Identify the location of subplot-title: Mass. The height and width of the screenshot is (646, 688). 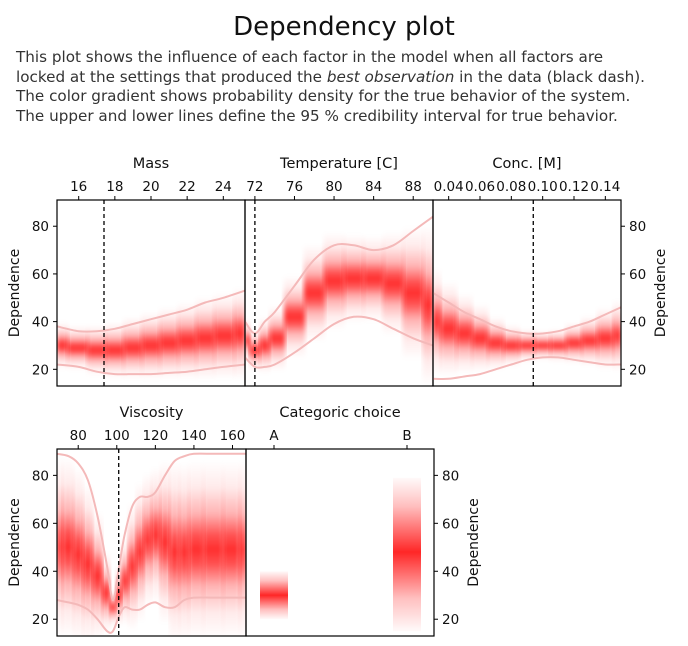
(151, 164).